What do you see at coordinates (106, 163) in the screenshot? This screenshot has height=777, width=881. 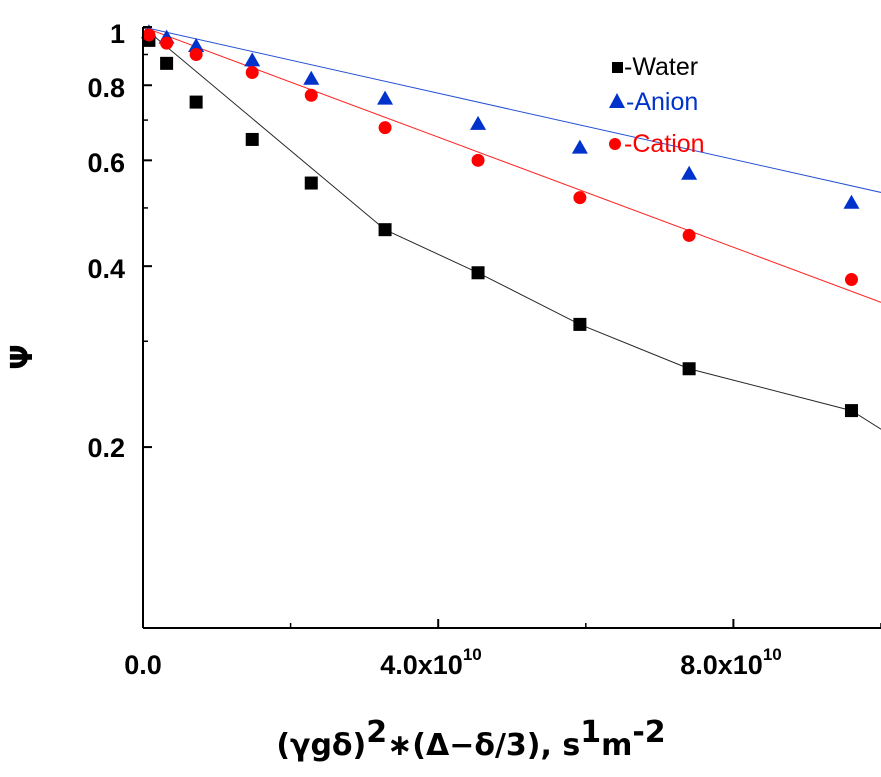 I see `y-tick-label-0.6: 0.6` at bounding box center [106, 163].